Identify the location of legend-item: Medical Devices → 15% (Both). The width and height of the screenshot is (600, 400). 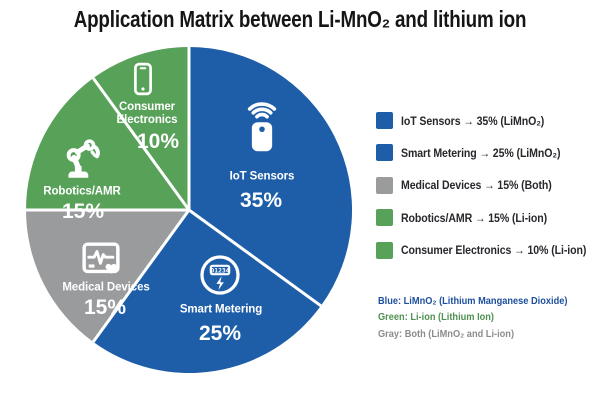
(488, 185).